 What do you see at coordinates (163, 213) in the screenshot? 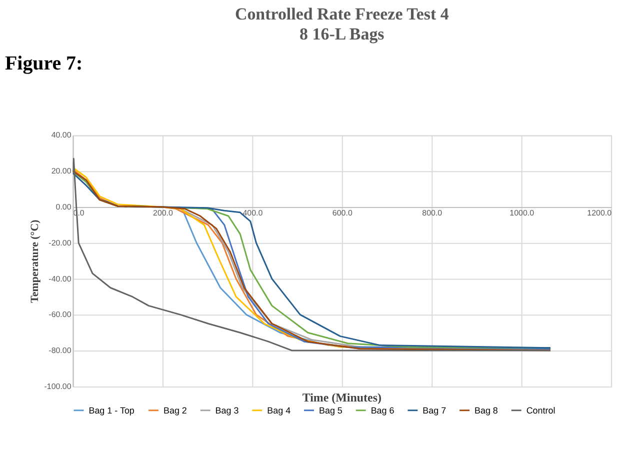
I see `x-tick-label: 200.0` at bounding box center [163, 213].